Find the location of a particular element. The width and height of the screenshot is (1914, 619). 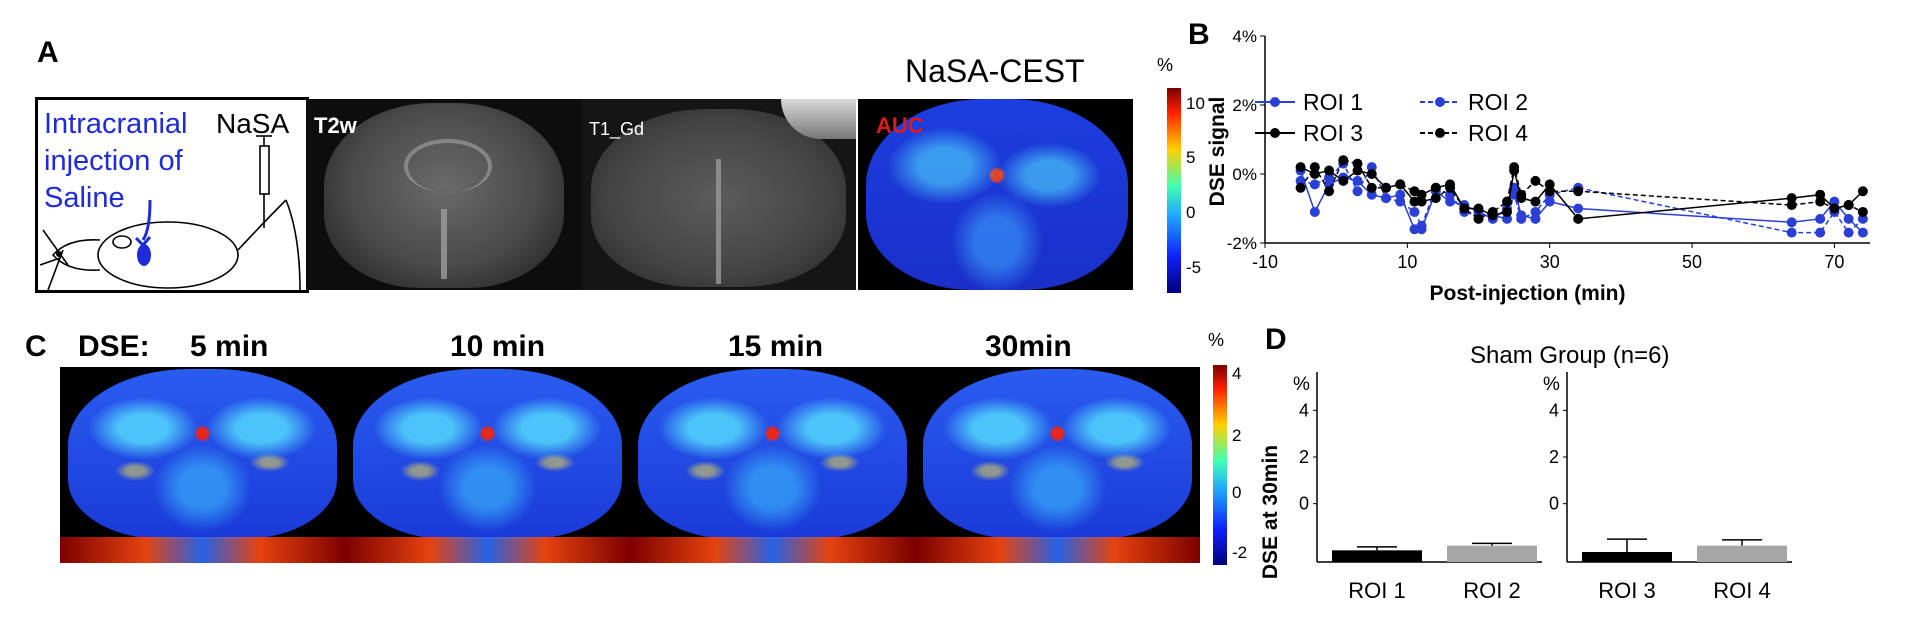

dse-label-10min: 10 min is located at coordinates (498, 346).